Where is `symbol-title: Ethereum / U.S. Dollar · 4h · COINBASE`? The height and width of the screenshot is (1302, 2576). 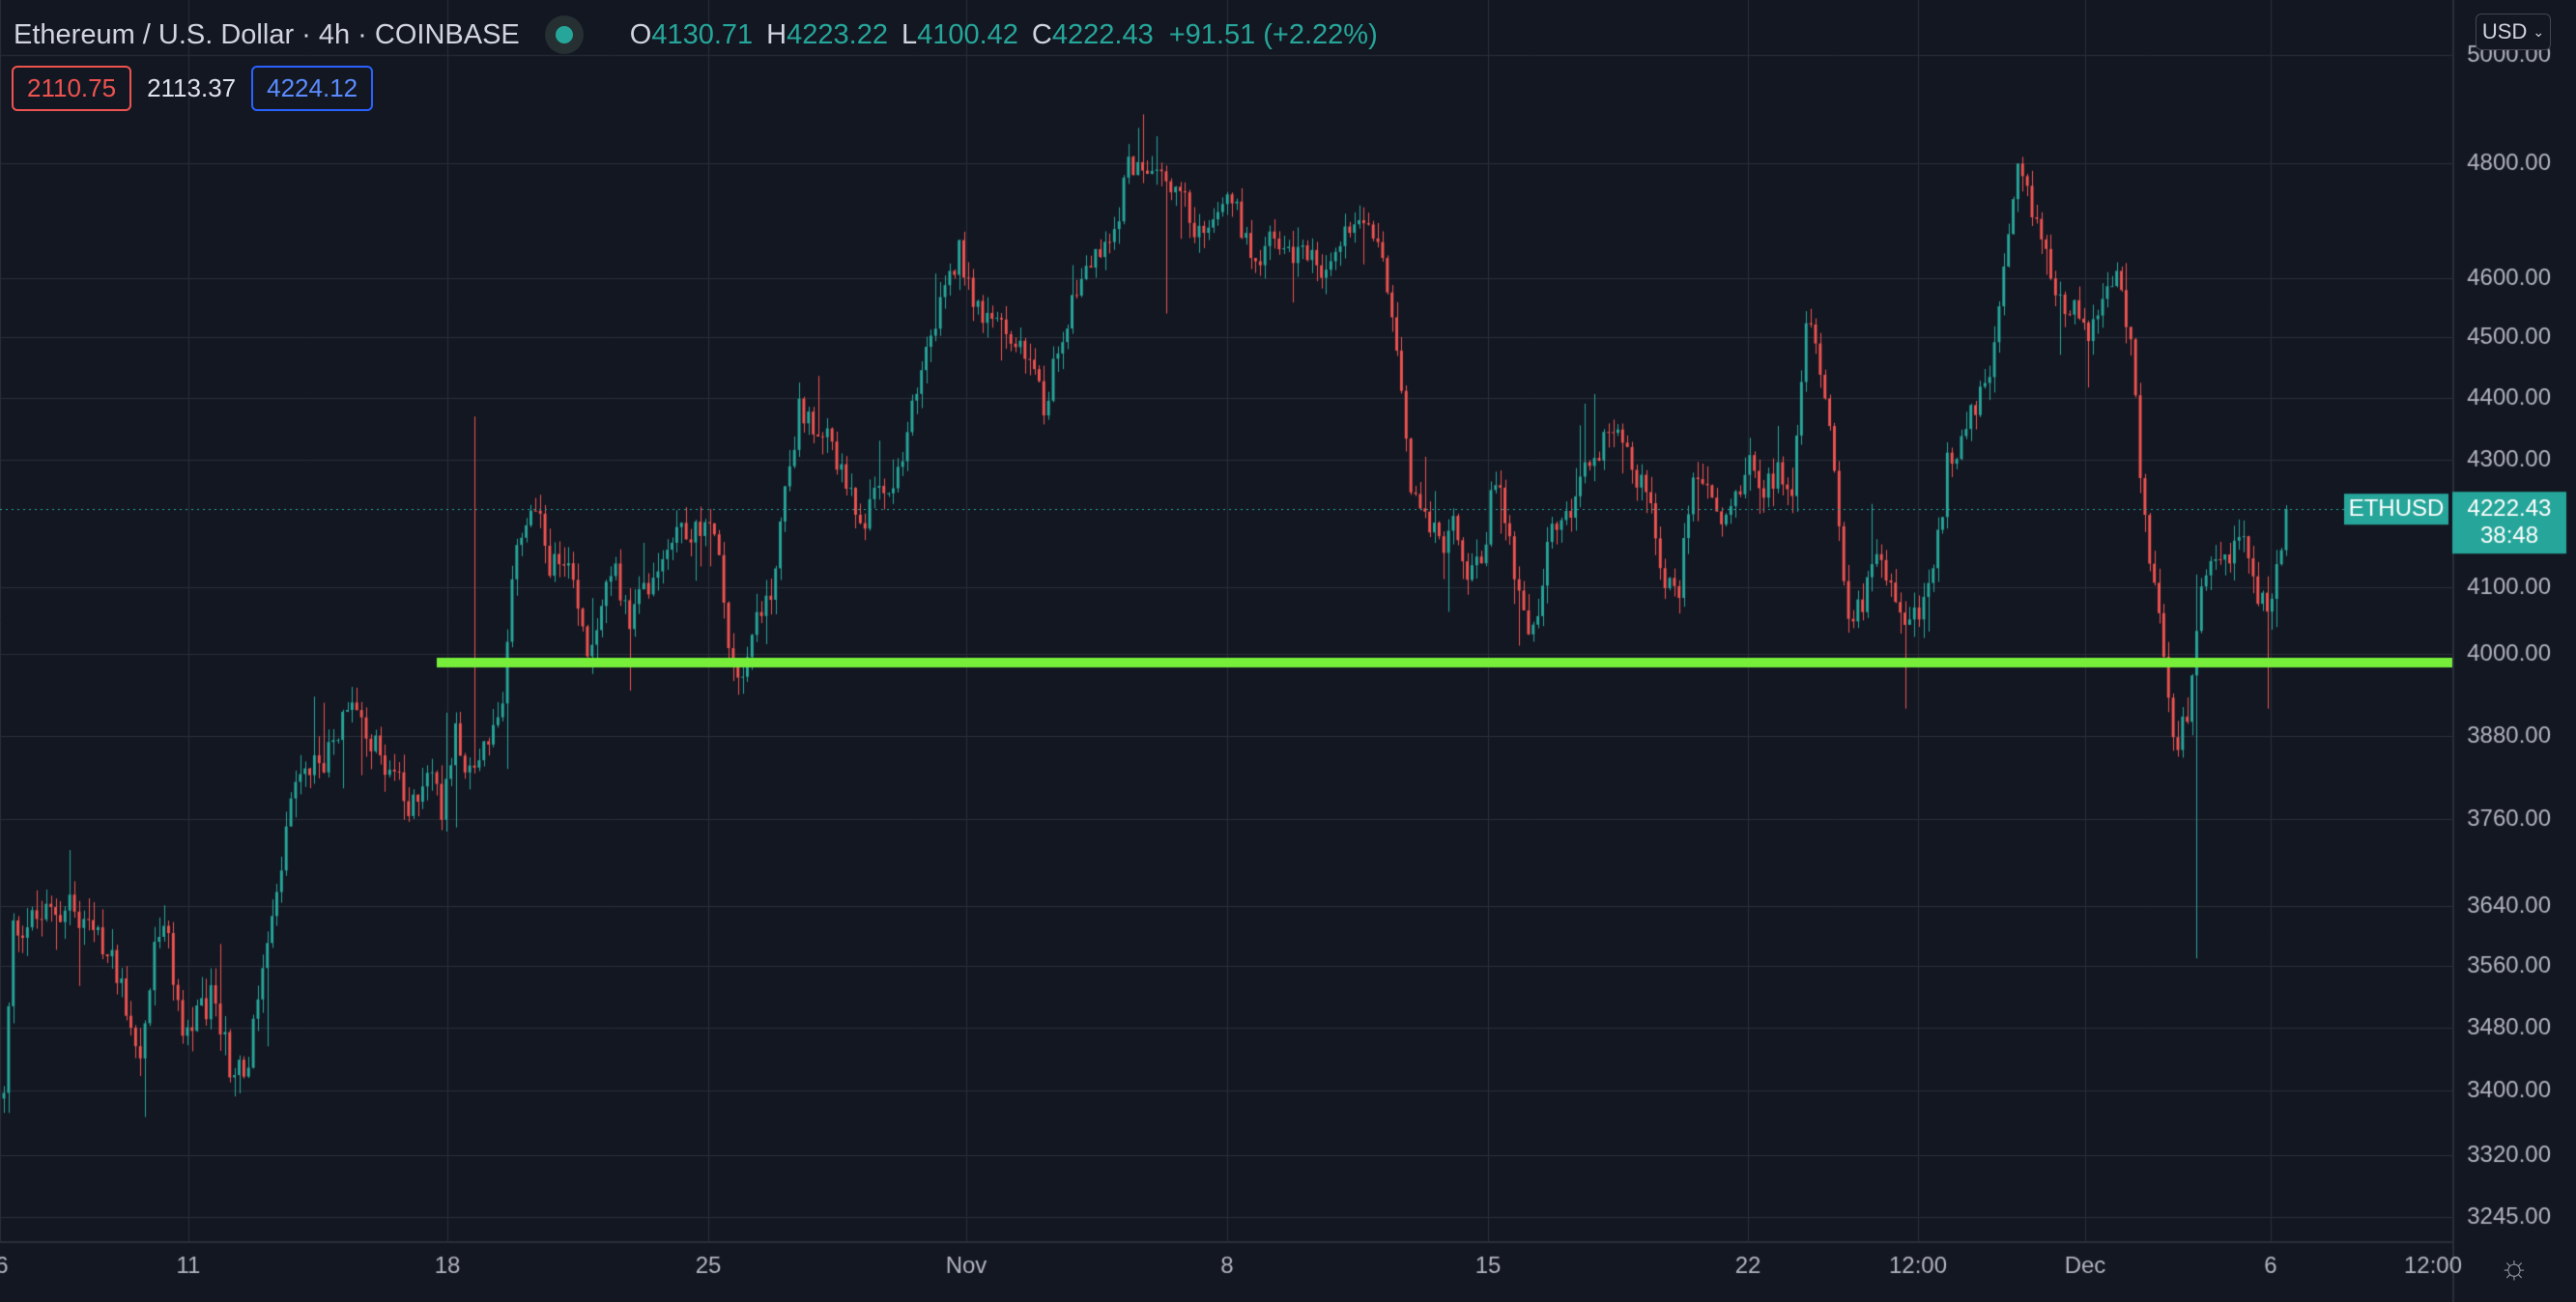
symbol-title: Ethereum / U.S. Dollar · 4h · COINBASE is located at coordinates (267, 34).